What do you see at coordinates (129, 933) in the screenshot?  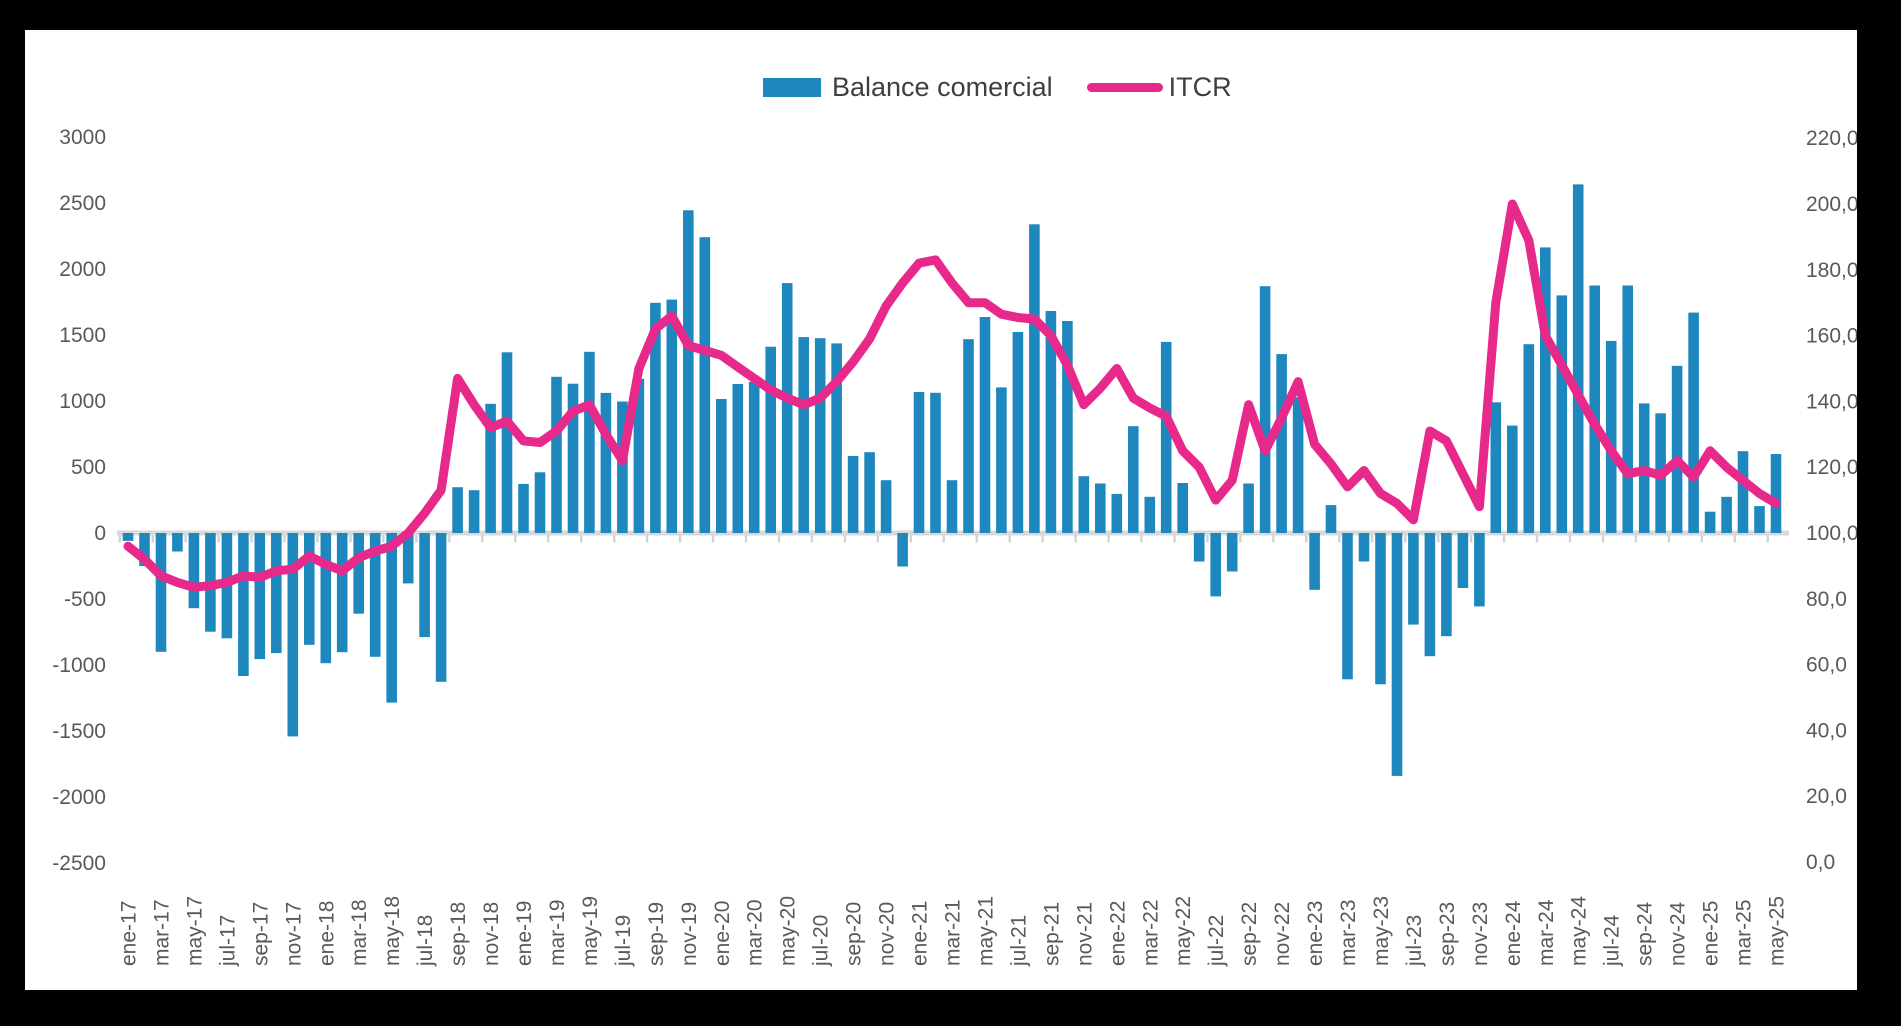 I see `svg-text: ene-17` at bounding box center [129, 933].